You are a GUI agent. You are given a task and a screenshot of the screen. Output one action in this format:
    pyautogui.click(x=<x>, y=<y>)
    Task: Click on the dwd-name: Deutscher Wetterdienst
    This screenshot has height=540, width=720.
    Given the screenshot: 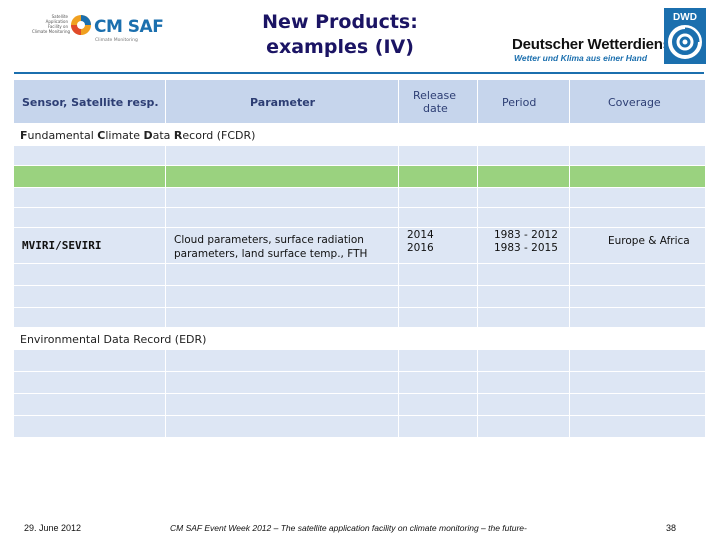 What is the action you would take?
    pyautogui.click(x=594, y=44)
    